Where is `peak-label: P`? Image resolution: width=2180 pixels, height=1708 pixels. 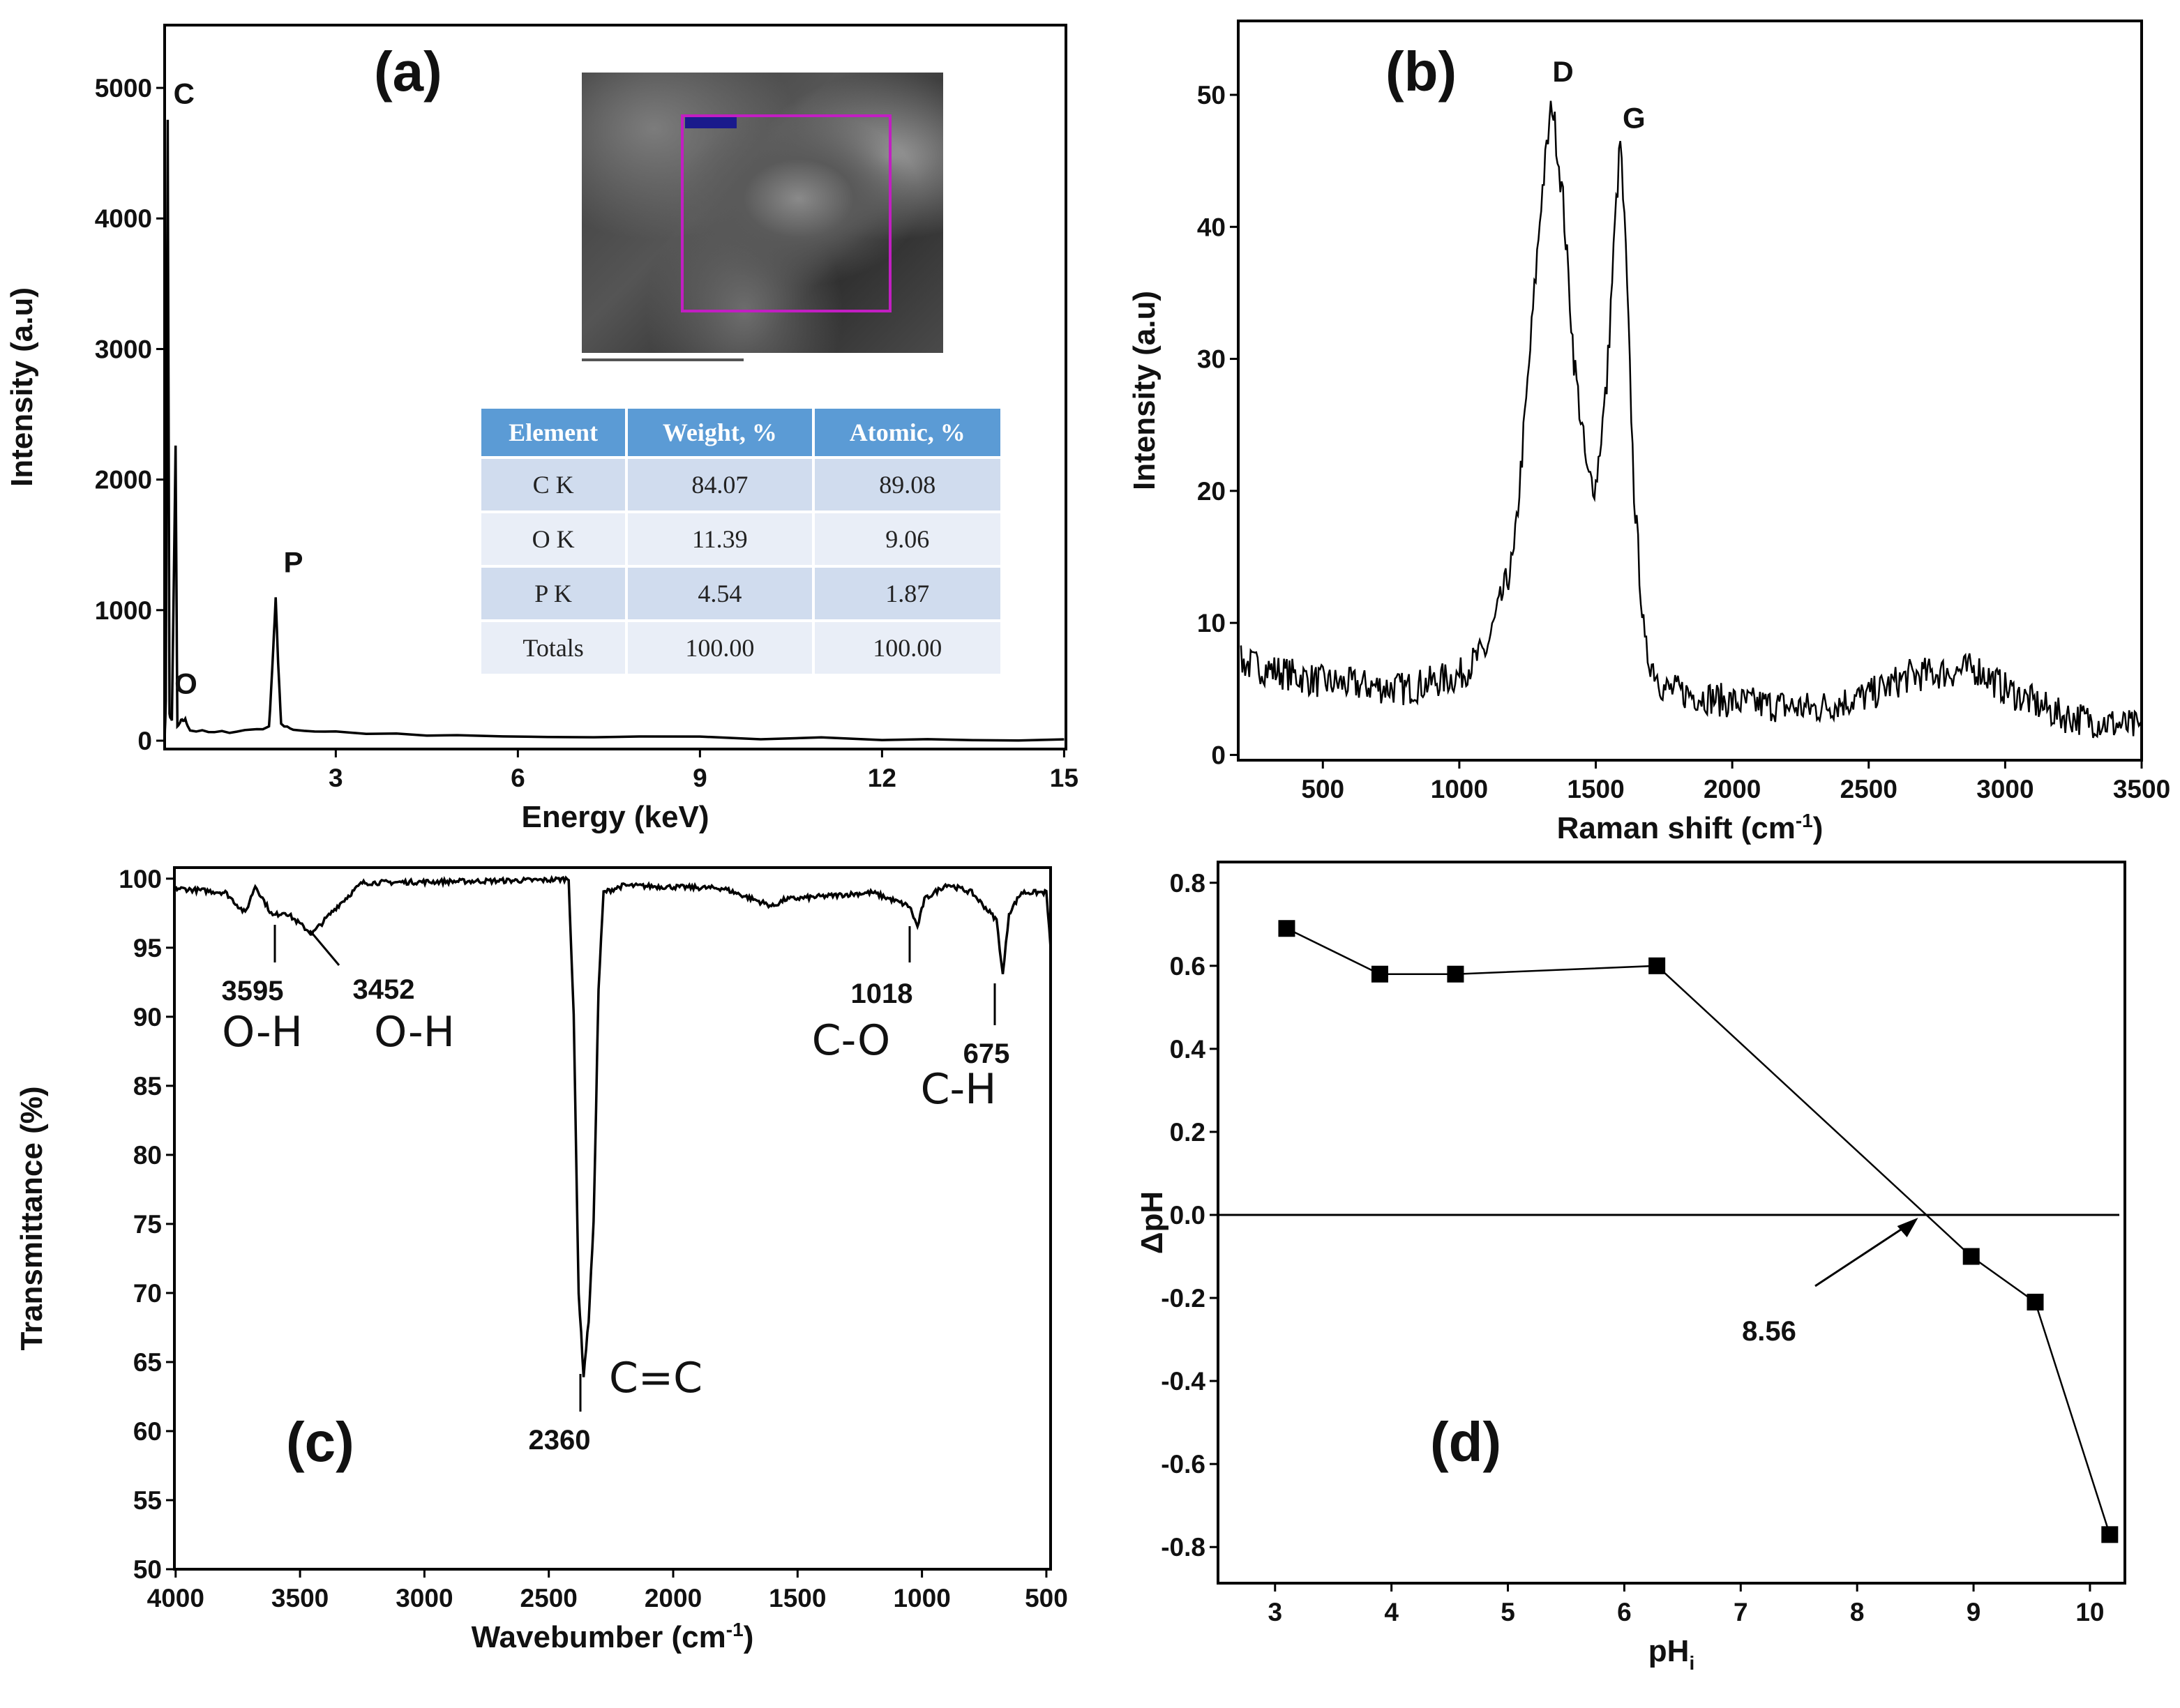
peak-label: P is located at coordinates (293, 562).